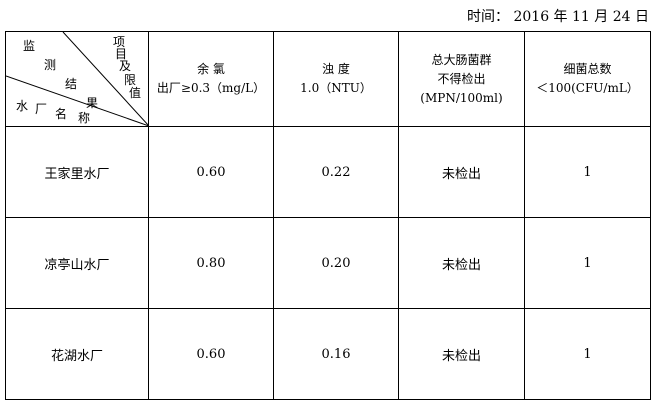 The image size is (657, 402). Describe the element at coordinates (29, 46) in the screenshot. I see `corner-label: 监` at that location.